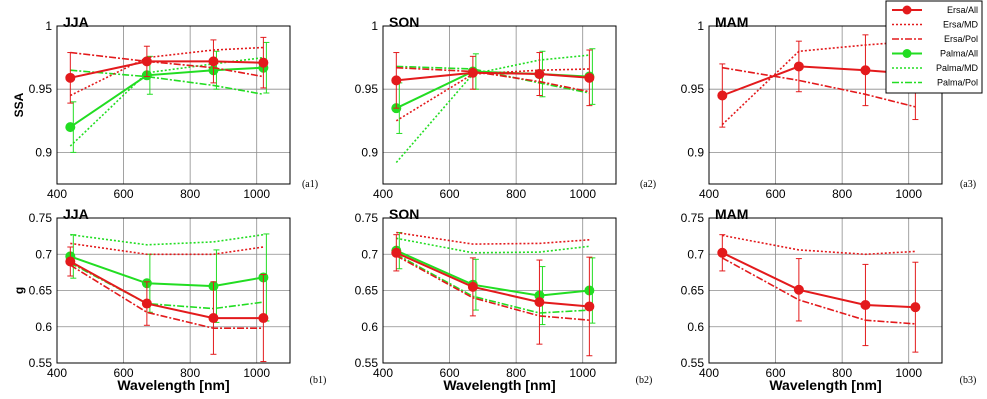 The height and width of the screenshot is (399, 987). Describe the element at coordinates (19, 104) in the screenshot. I see `y-axis-label: SSA` at that location.